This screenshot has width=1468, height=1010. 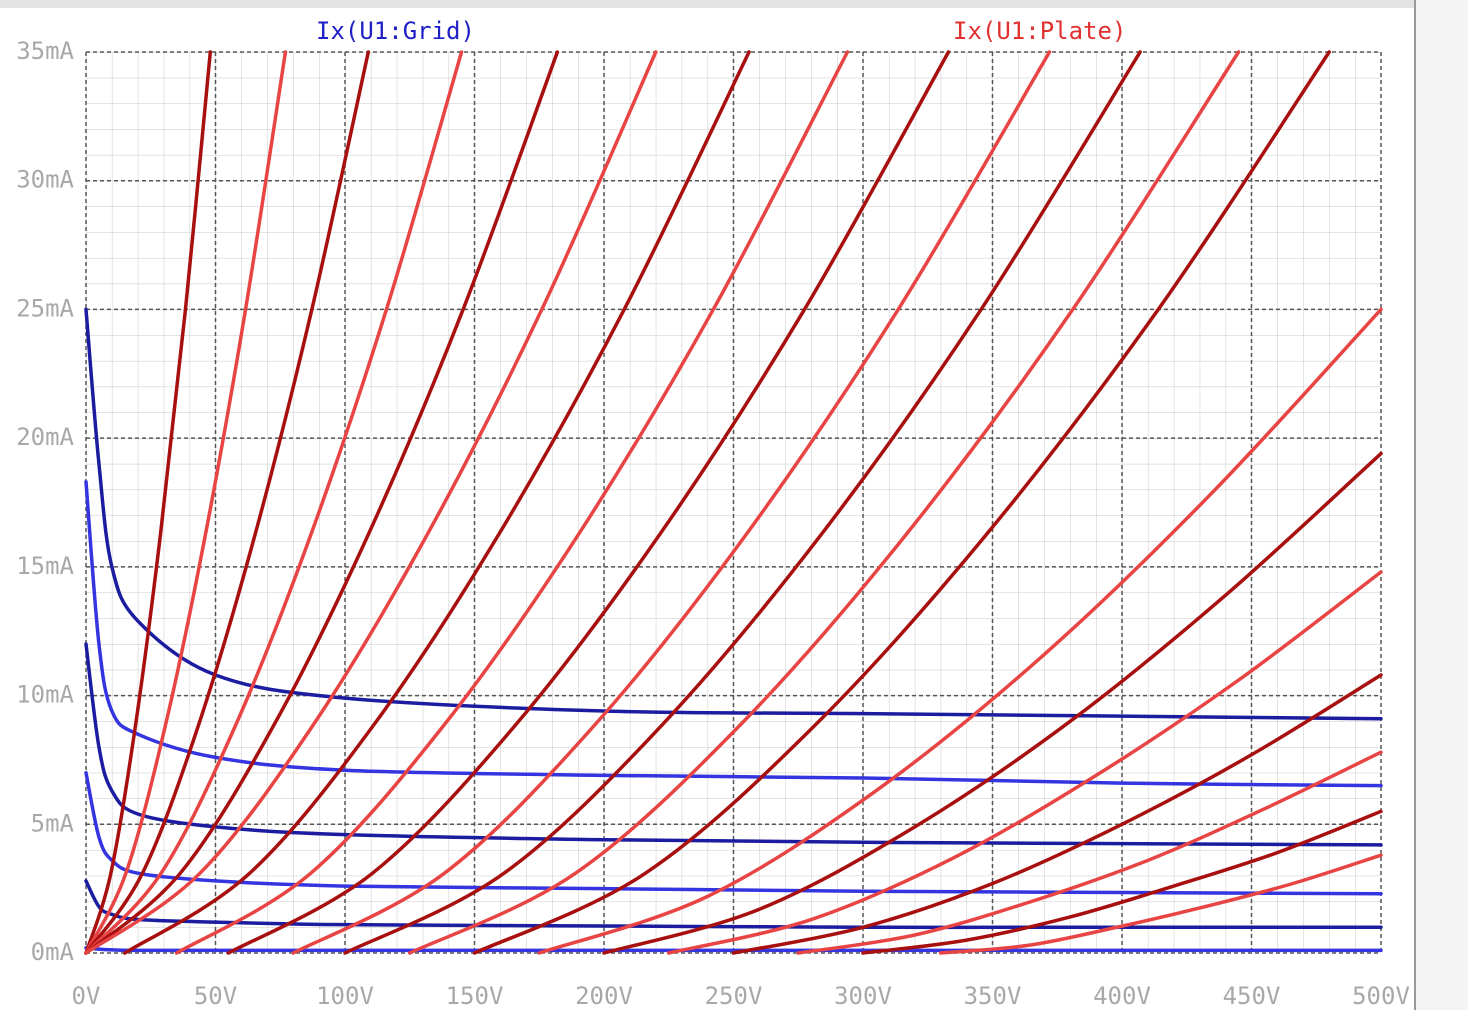 What do you see at coordinates (734, 996) in the screenshot?
I see `x-tick-label: 250V` at bounding box center [734, 996].